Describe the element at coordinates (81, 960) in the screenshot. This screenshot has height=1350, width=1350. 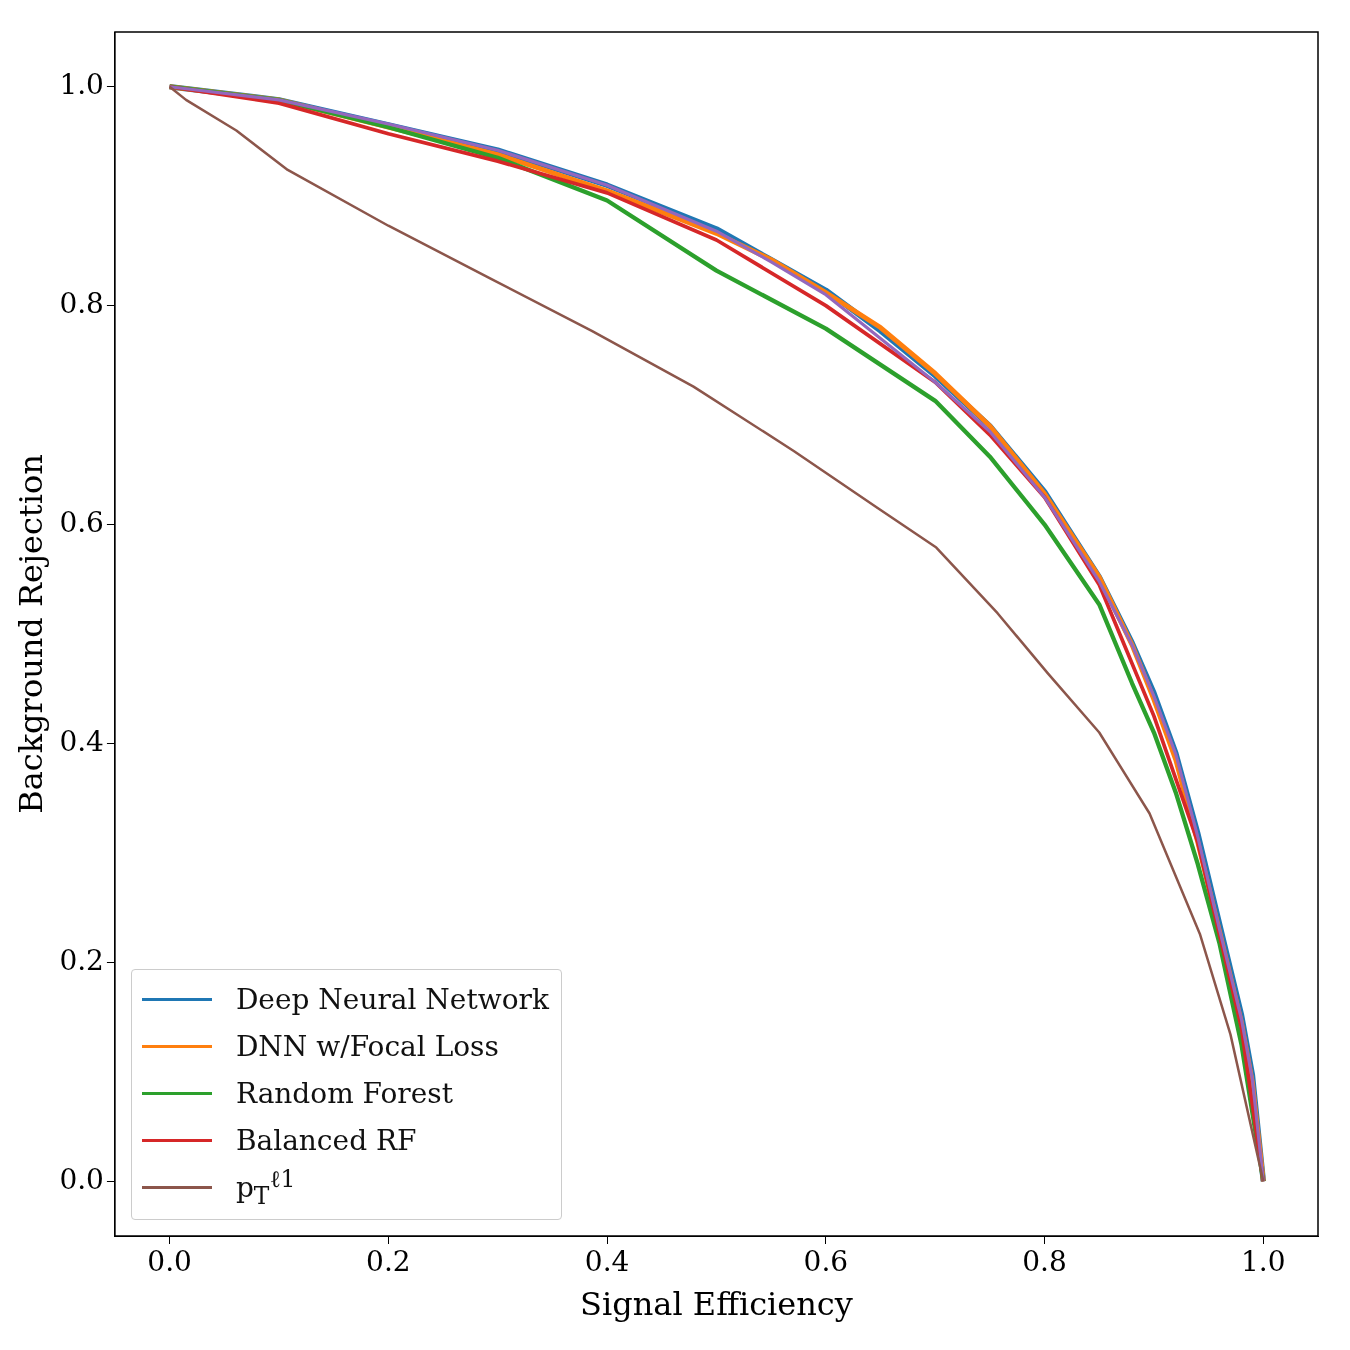
I see `y-tick-label: 0.2` at that location.